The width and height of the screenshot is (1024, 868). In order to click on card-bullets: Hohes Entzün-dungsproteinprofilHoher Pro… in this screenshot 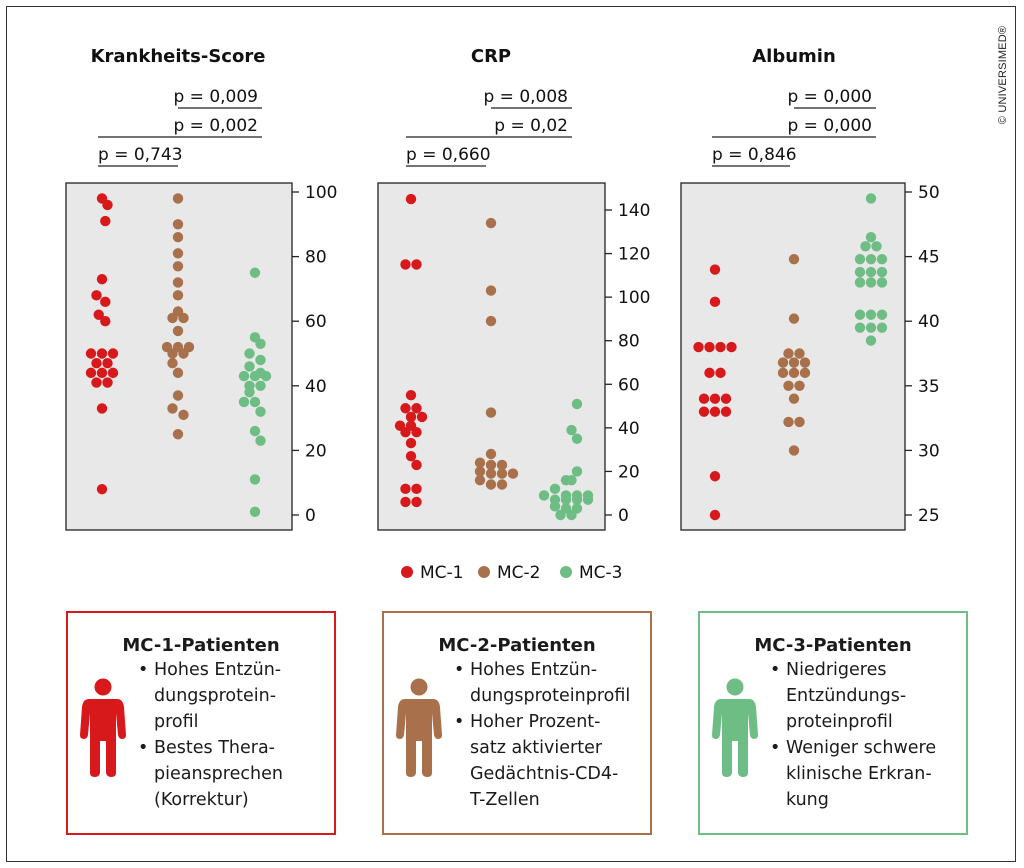, I will do `click(542, 735)`.